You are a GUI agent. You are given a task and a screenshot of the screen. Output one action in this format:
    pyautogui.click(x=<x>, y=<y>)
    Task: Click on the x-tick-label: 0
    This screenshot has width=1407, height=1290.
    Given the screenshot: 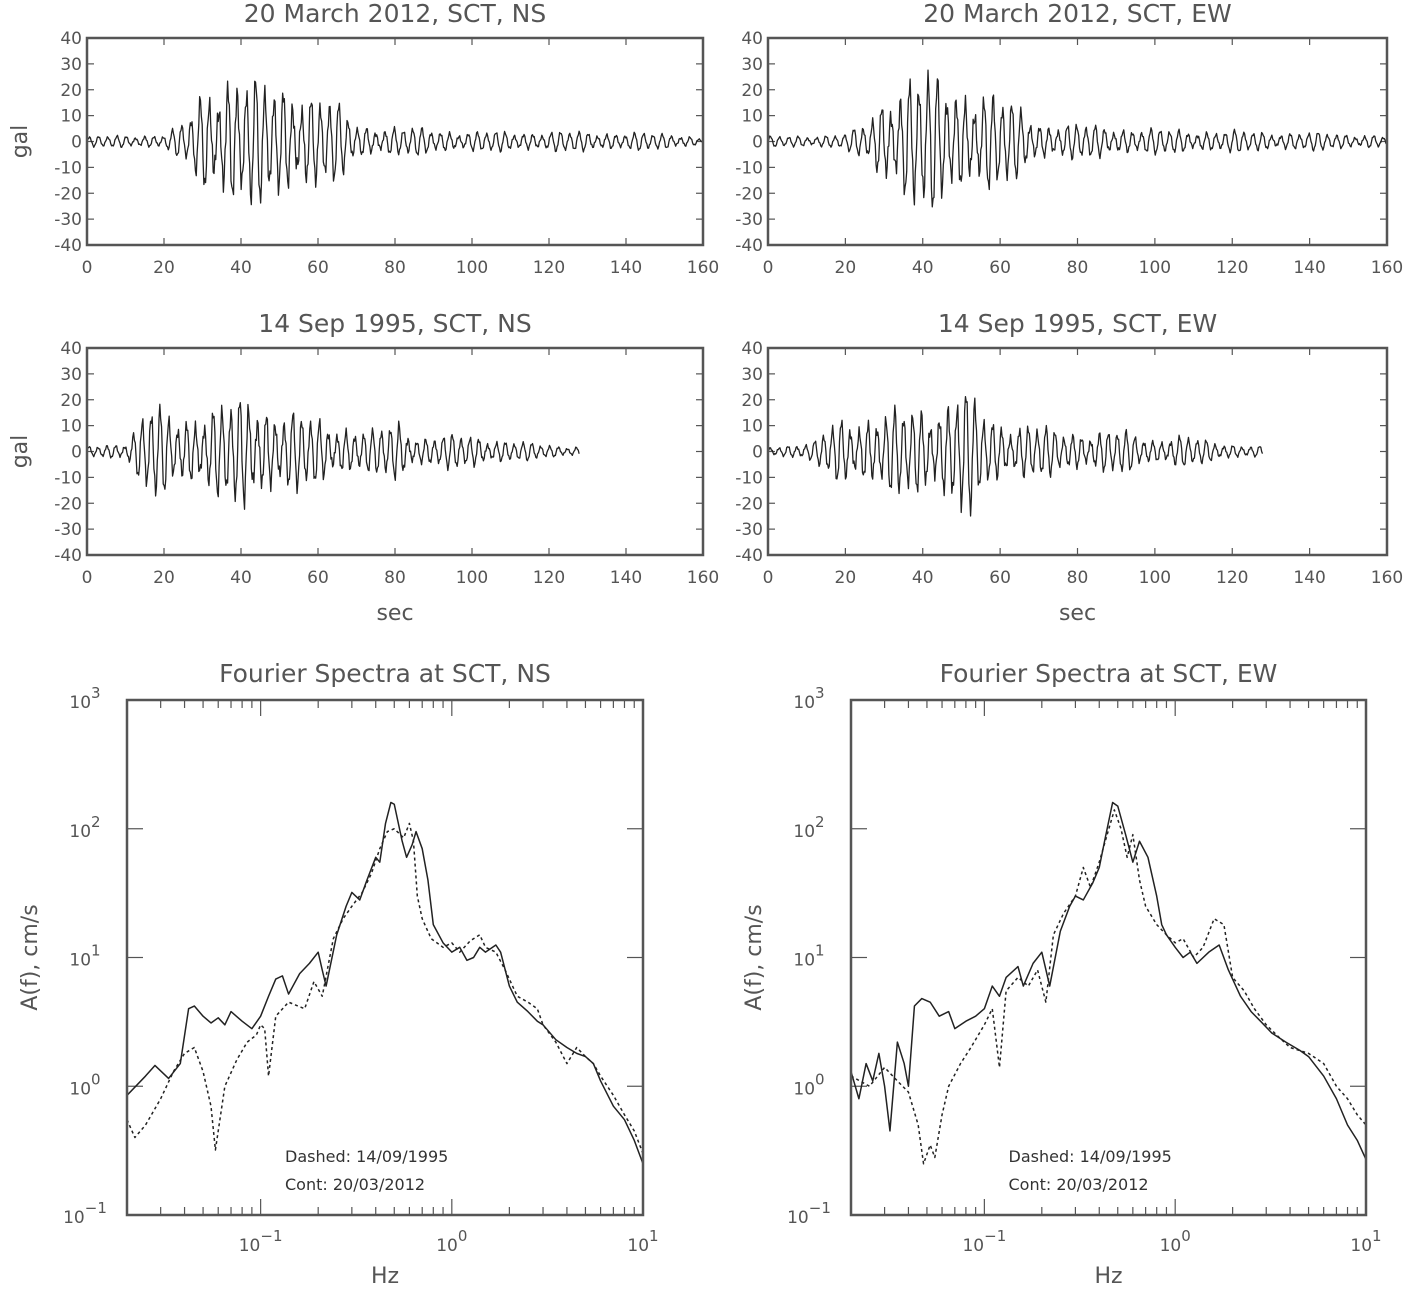 What is the action you would take?
    pyautogui.click(x=768, y=578)
    